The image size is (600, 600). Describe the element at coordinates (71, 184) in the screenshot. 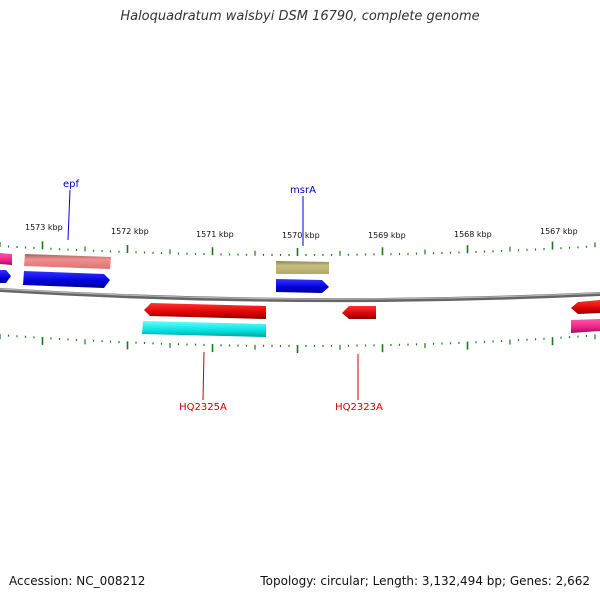

I see `gene-label-epf: epf` at that location.